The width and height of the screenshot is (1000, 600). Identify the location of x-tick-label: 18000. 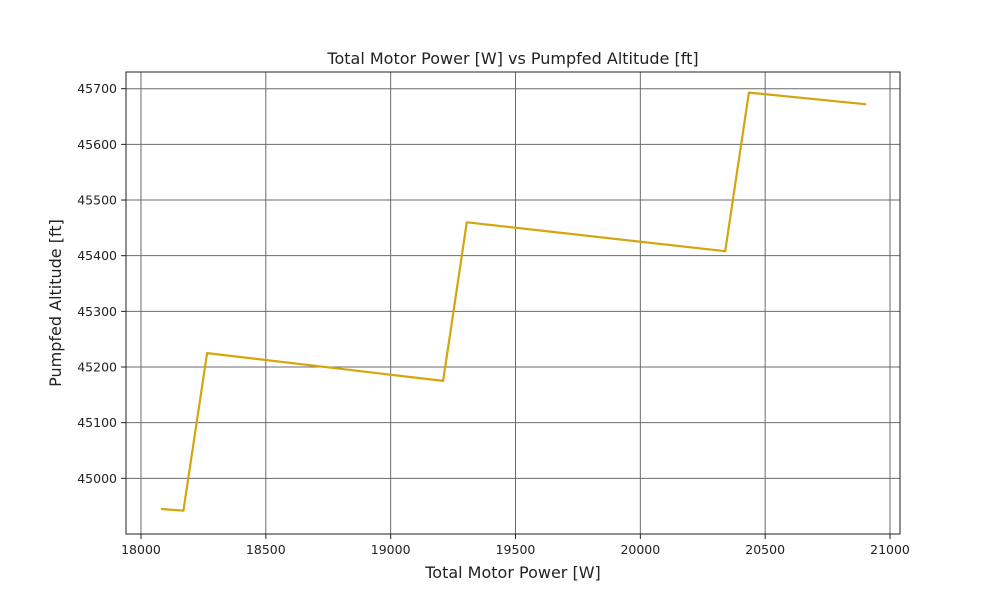
(141, 549).